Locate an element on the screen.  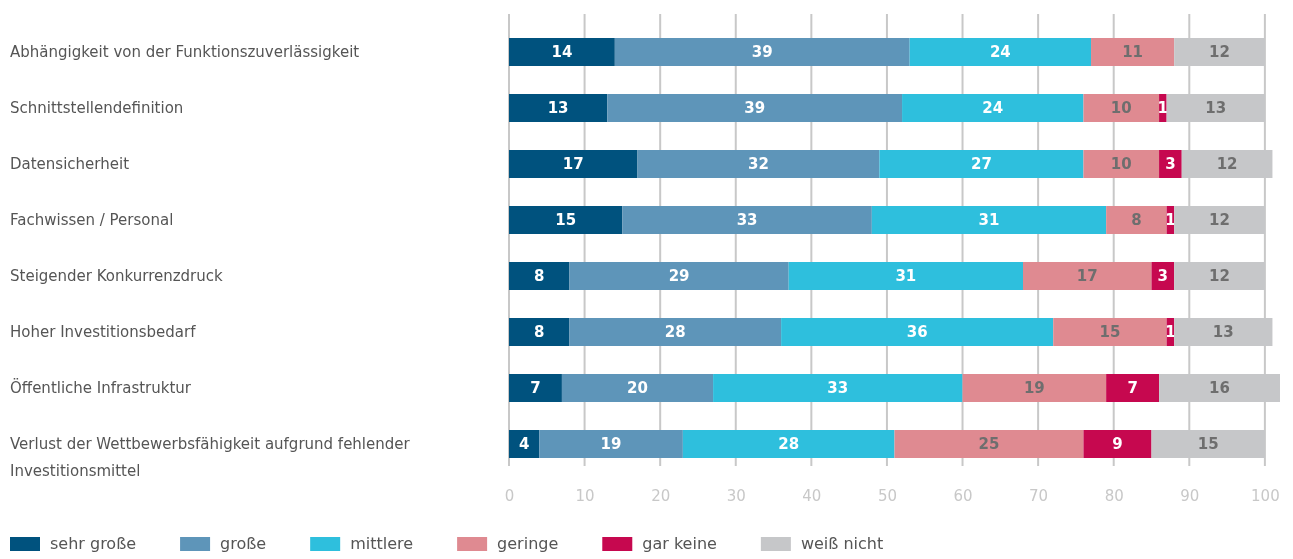
y-tick-label: Öffentliche Infrastruktur is located at coordinates (101, 387).